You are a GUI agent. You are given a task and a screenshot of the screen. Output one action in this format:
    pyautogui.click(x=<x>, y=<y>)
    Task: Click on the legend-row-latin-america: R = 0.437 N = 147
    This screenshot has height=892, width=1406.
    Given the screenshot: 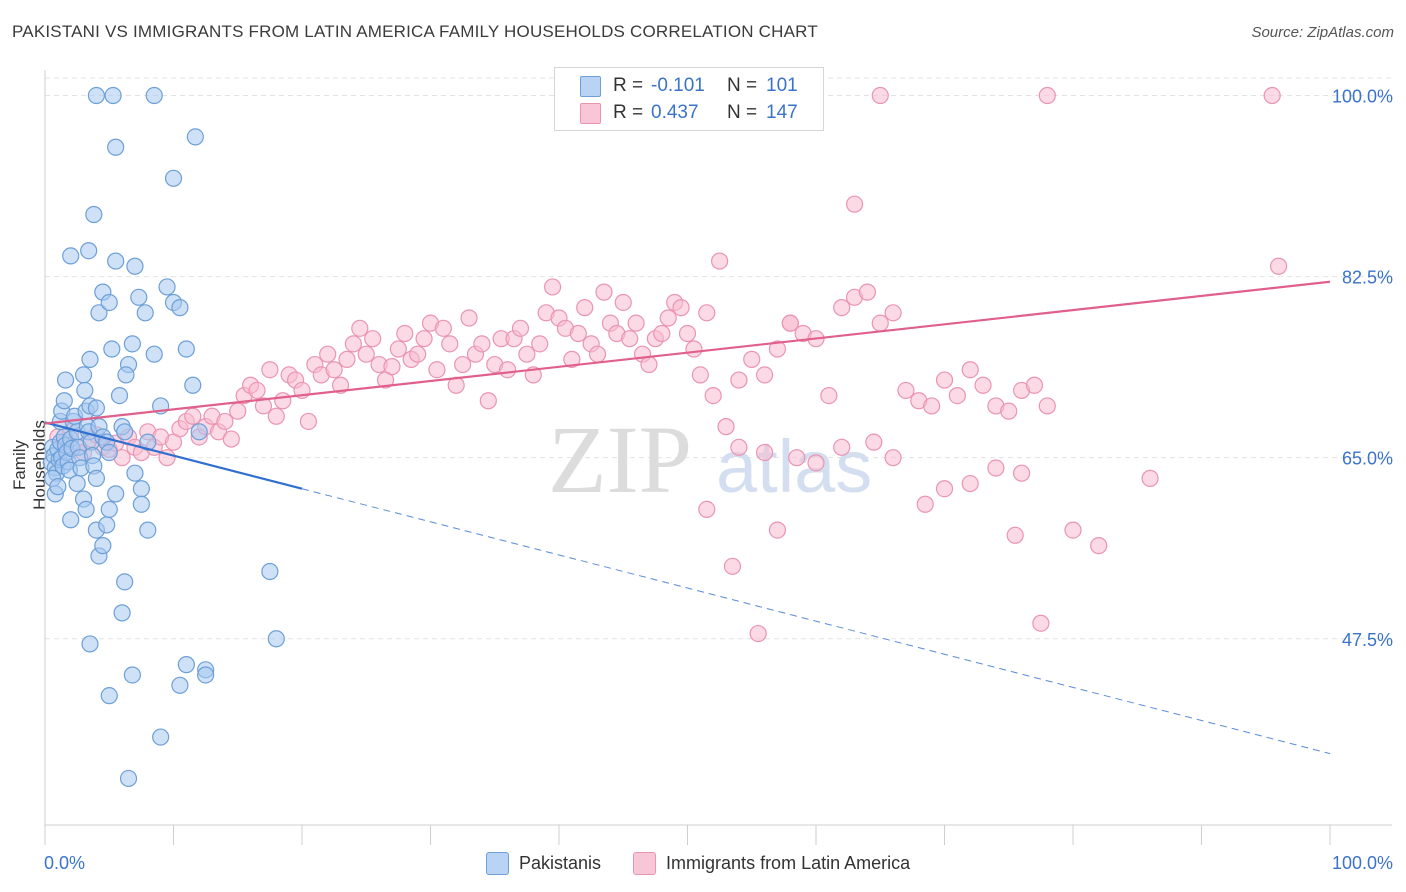 What is the action you would take?
    pyautogui.click(x=700, y=113)
    